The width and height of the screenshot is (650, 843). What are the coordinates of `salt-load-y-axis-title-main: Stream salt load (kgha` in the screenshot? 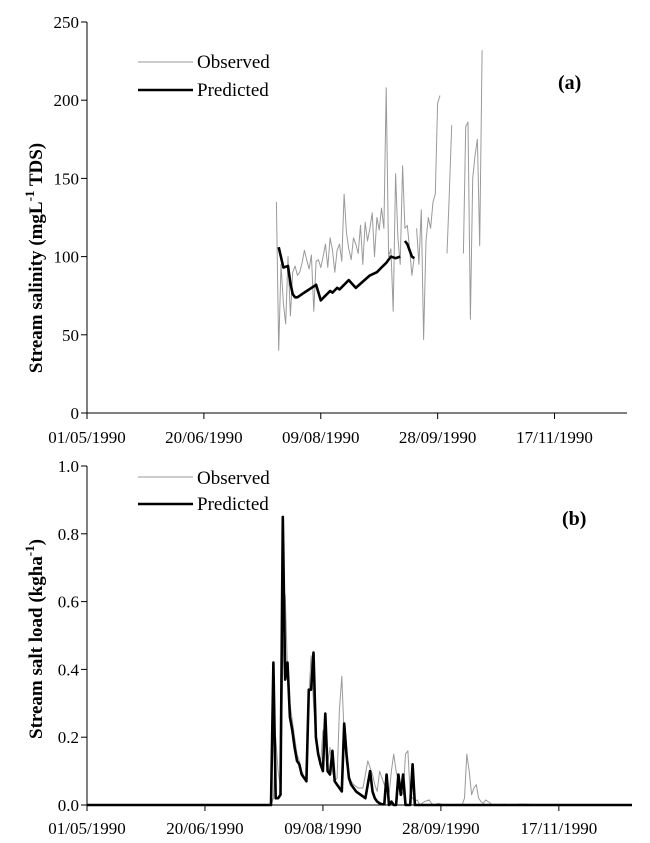 It's located at (36, 647).